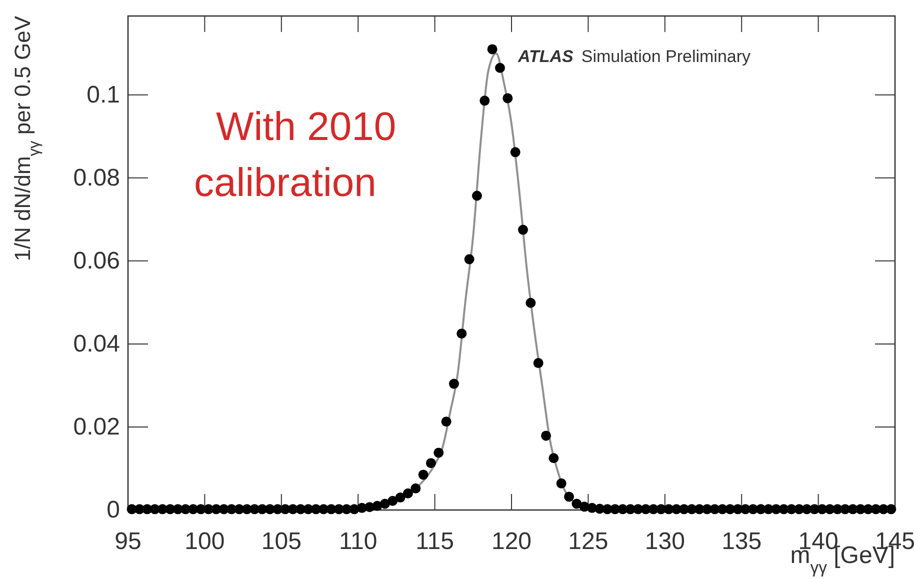 This screenshot has height=579, width=915. I want to click on x-tick-label: 115, so click(435, 542).